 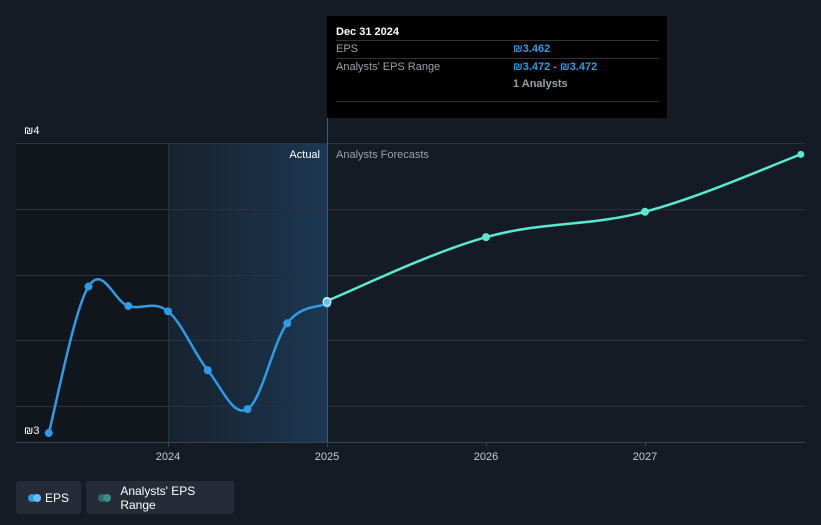 What do you see at coordinates (31, 431) in the screenshot?
I see `y-tick-label: ₪3` at bounding box center [31, 431].